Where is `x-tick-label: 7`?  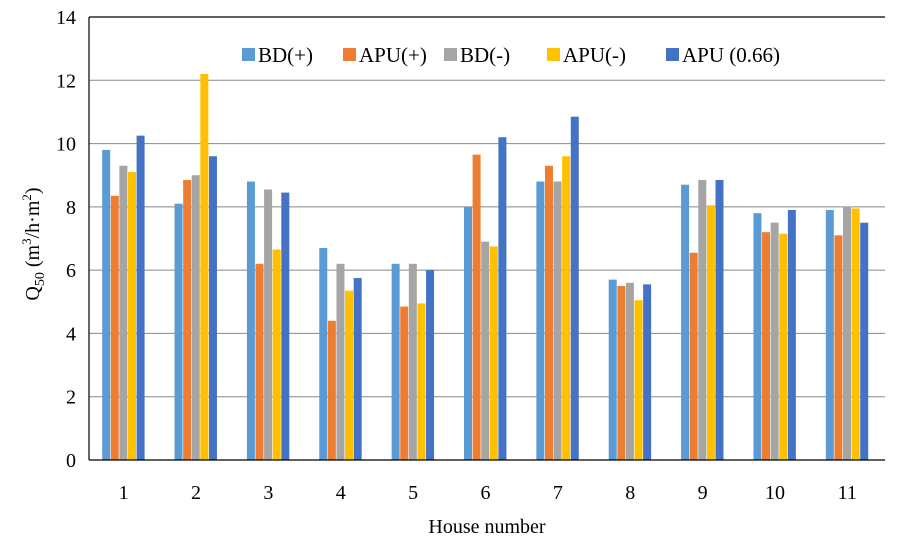
x-tick-label: 7 is located at coordinates (558, 493).